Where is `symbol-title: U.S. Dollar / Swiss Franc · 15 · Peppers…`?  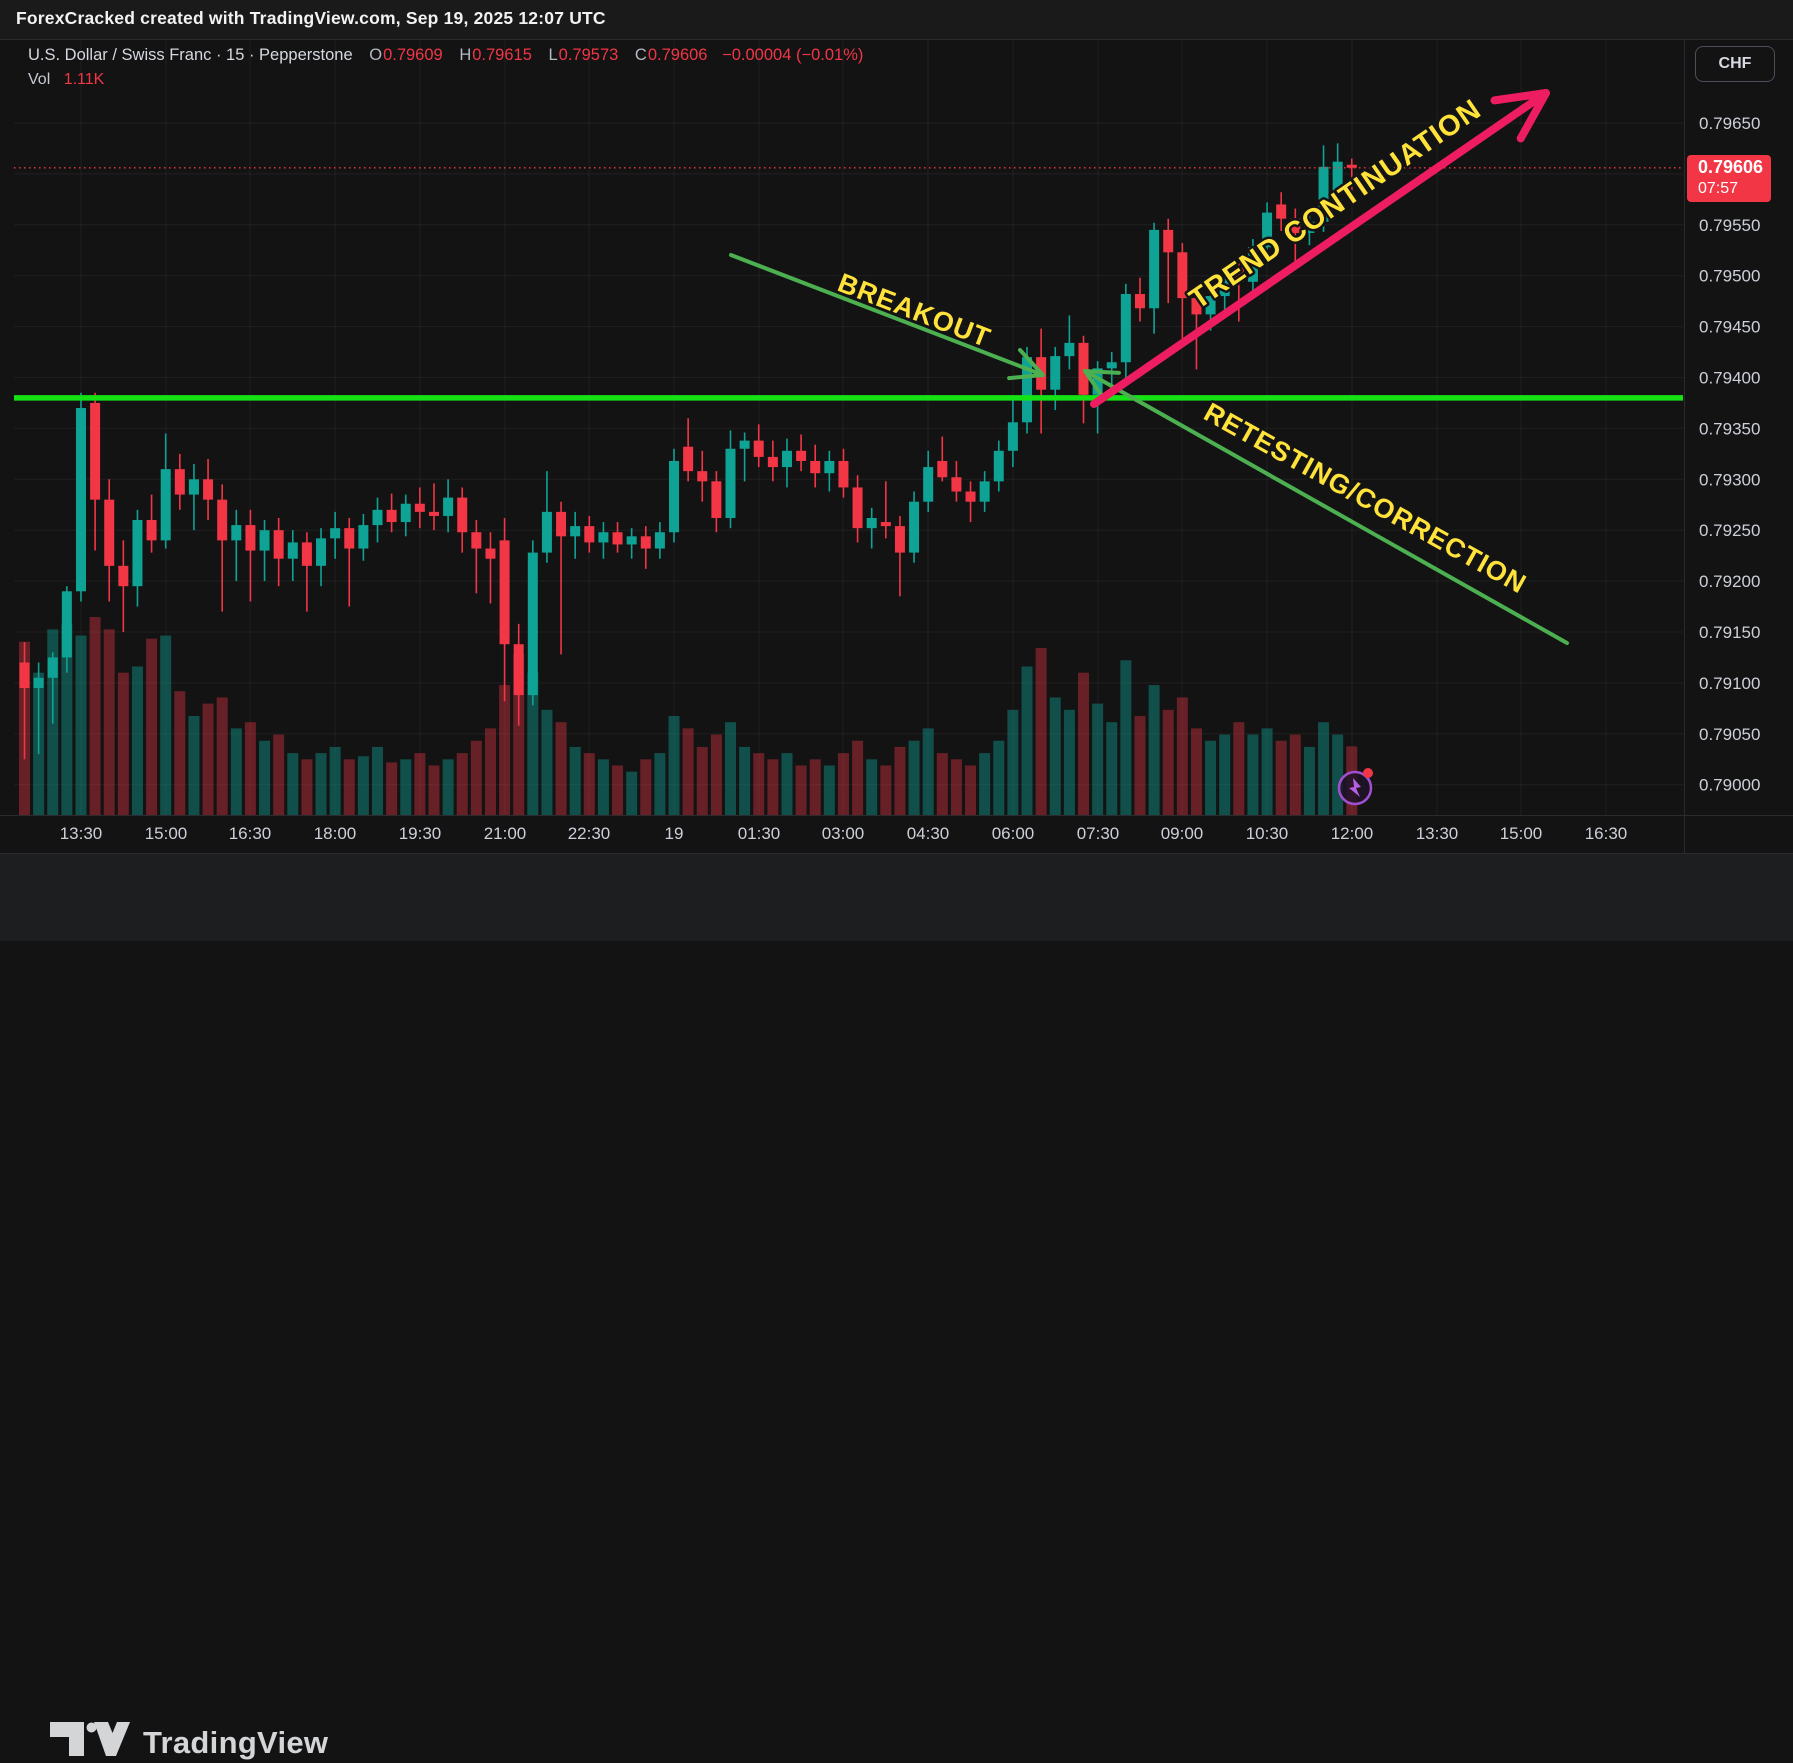 symbol-title: U.S. Dollar / Swiss Franc · 15 · Peppers… is located at coordinates (190, 55).